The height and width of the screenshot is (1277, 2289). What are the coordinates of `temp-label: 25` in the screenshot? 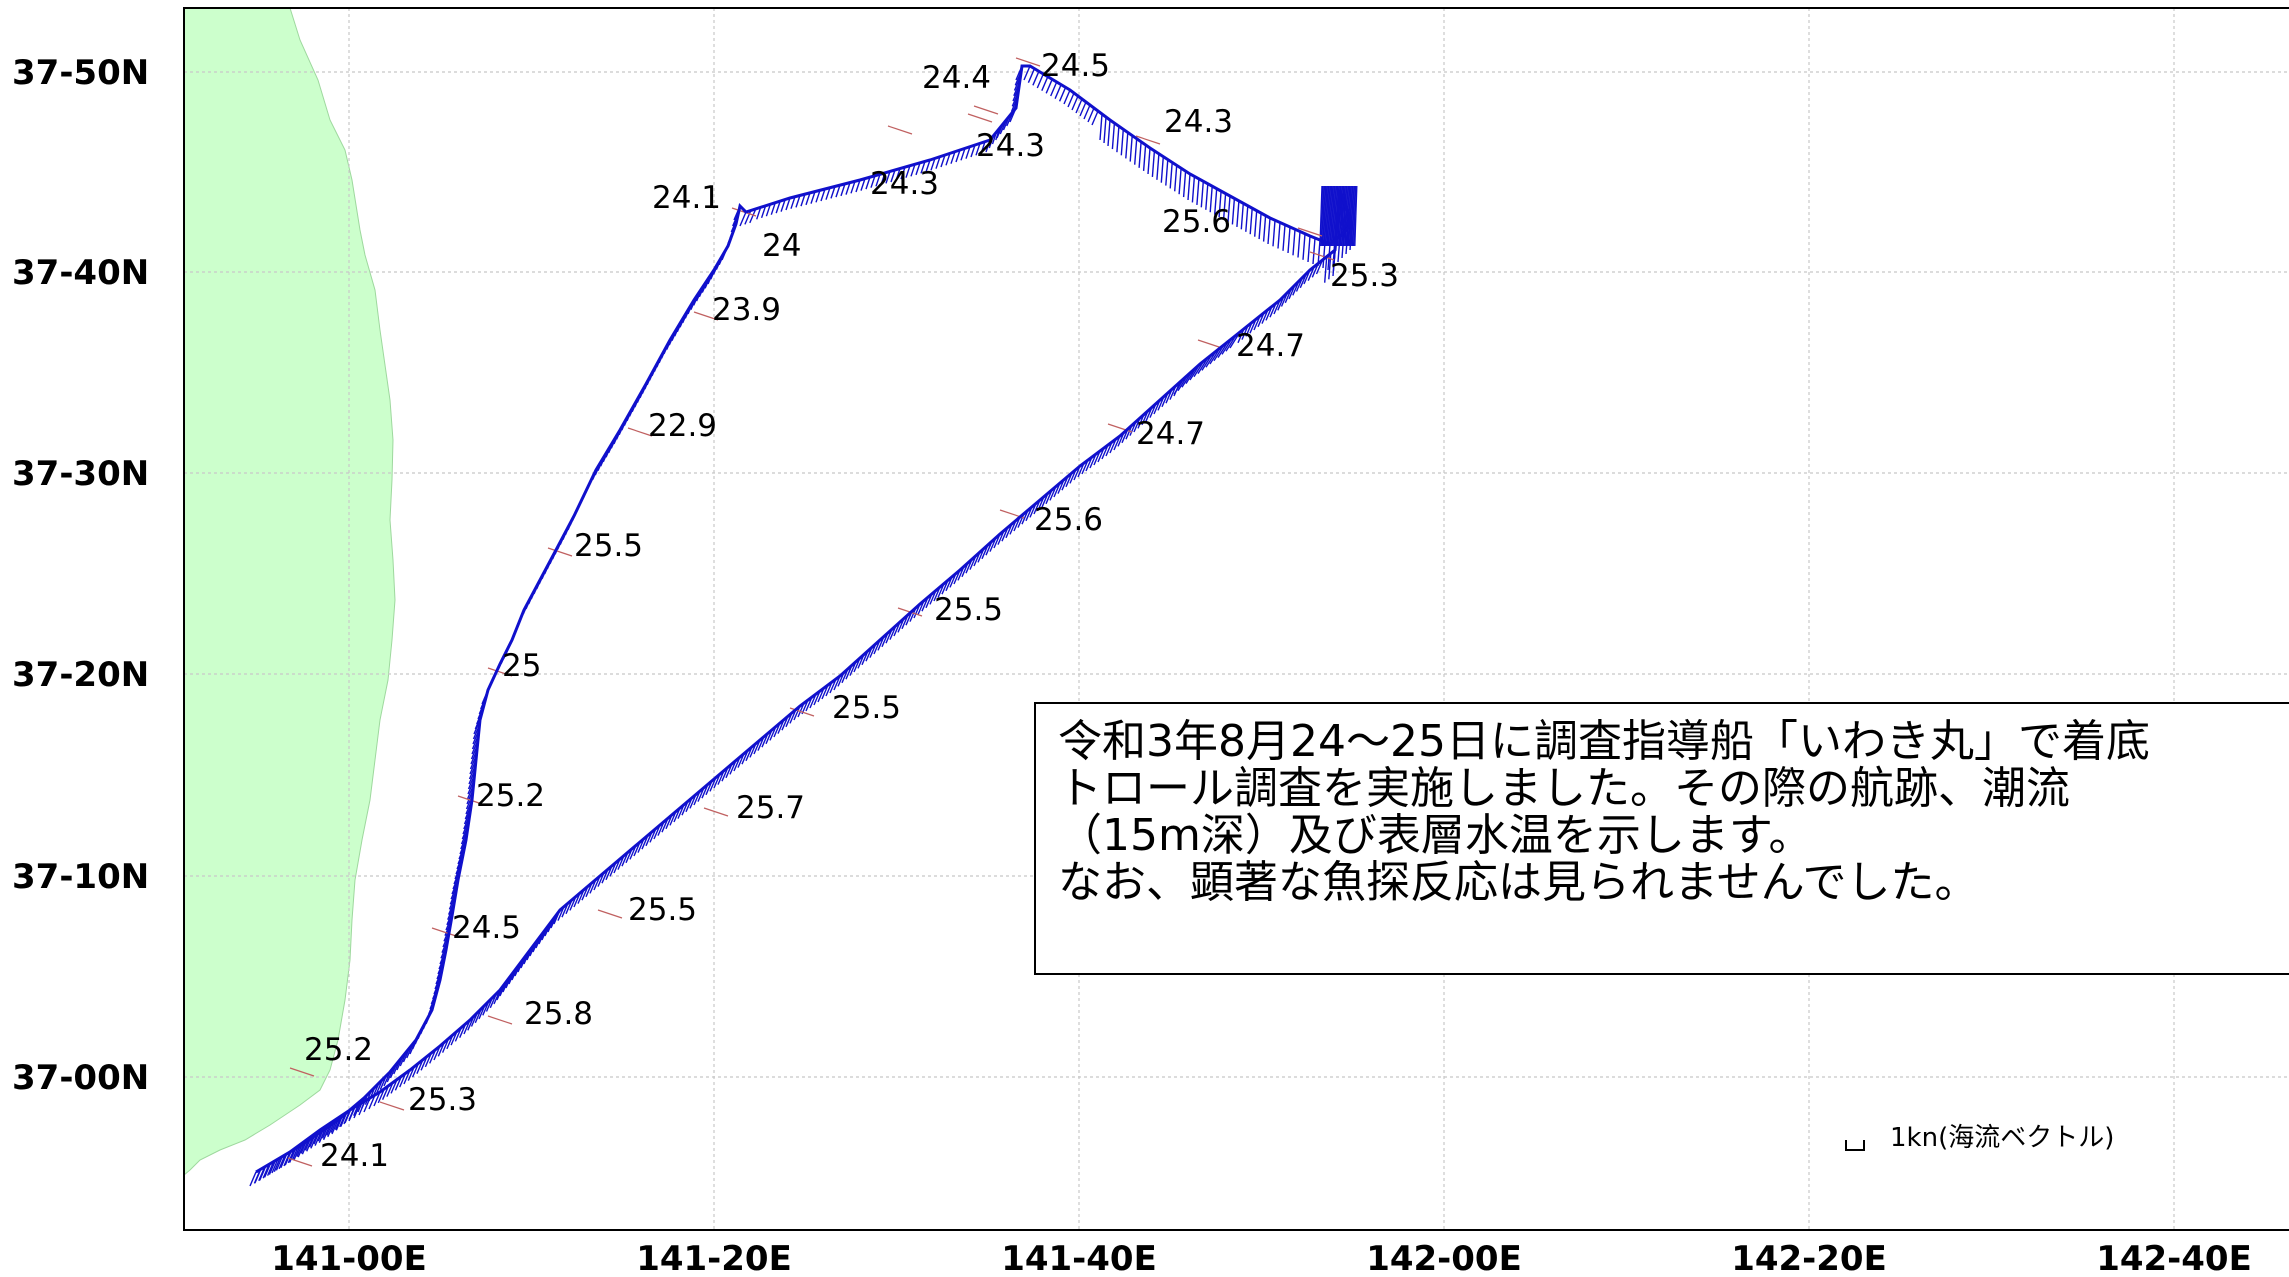 It's located at (521, 666).